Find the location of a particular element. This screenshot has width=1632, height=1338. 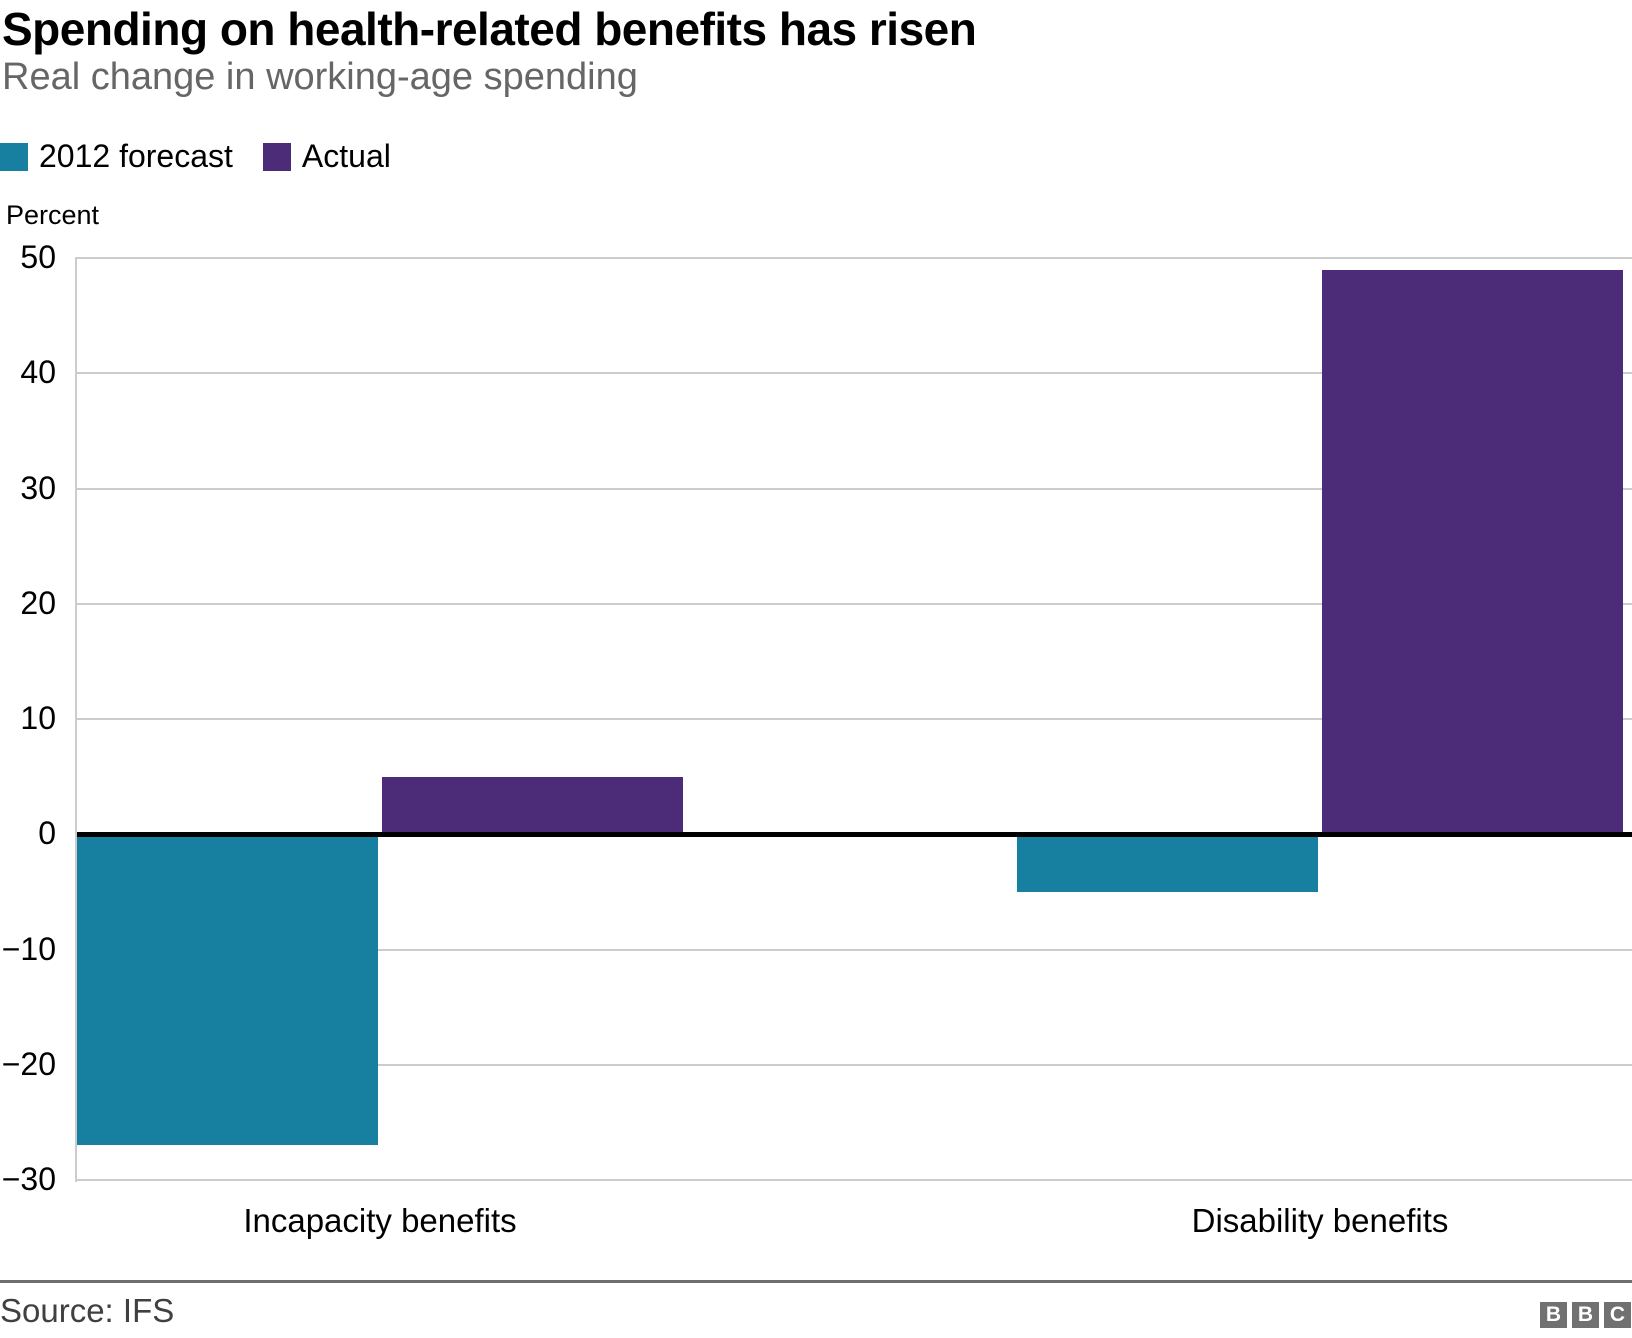

bbc-logo-block-b1: B is located at coordinates (1553, 1315).